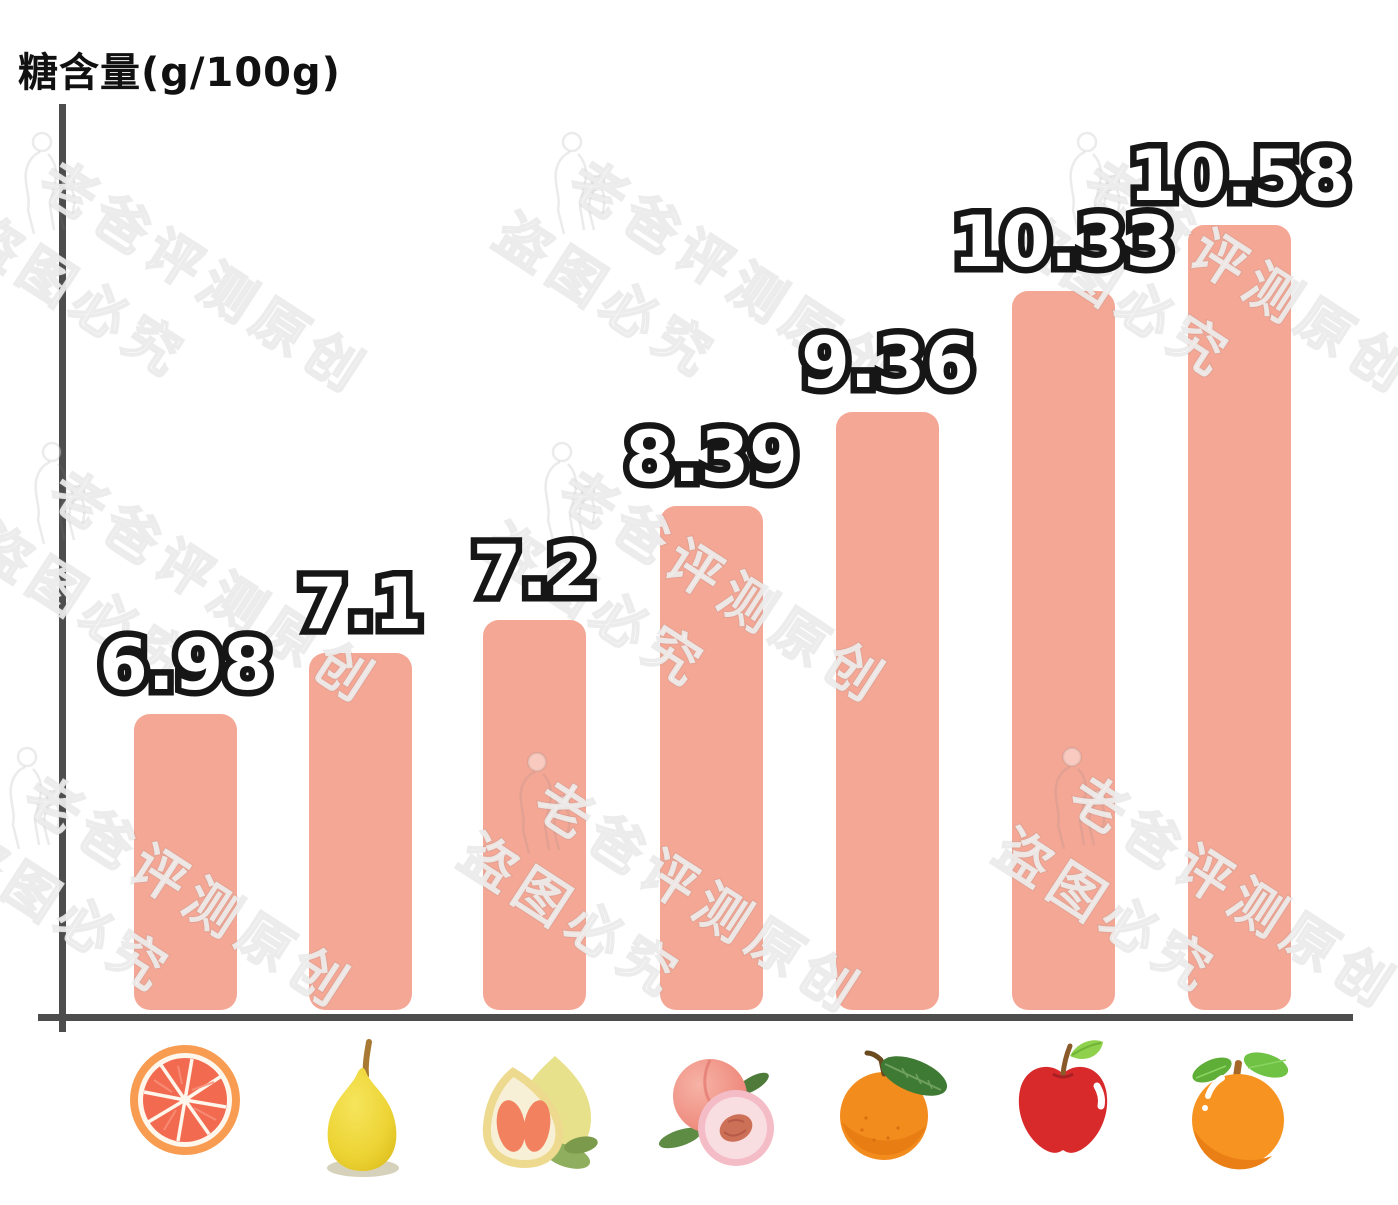  Describe the element at coordinates (1239, 617) in the screenshot. I see `bar-orange` at that location.